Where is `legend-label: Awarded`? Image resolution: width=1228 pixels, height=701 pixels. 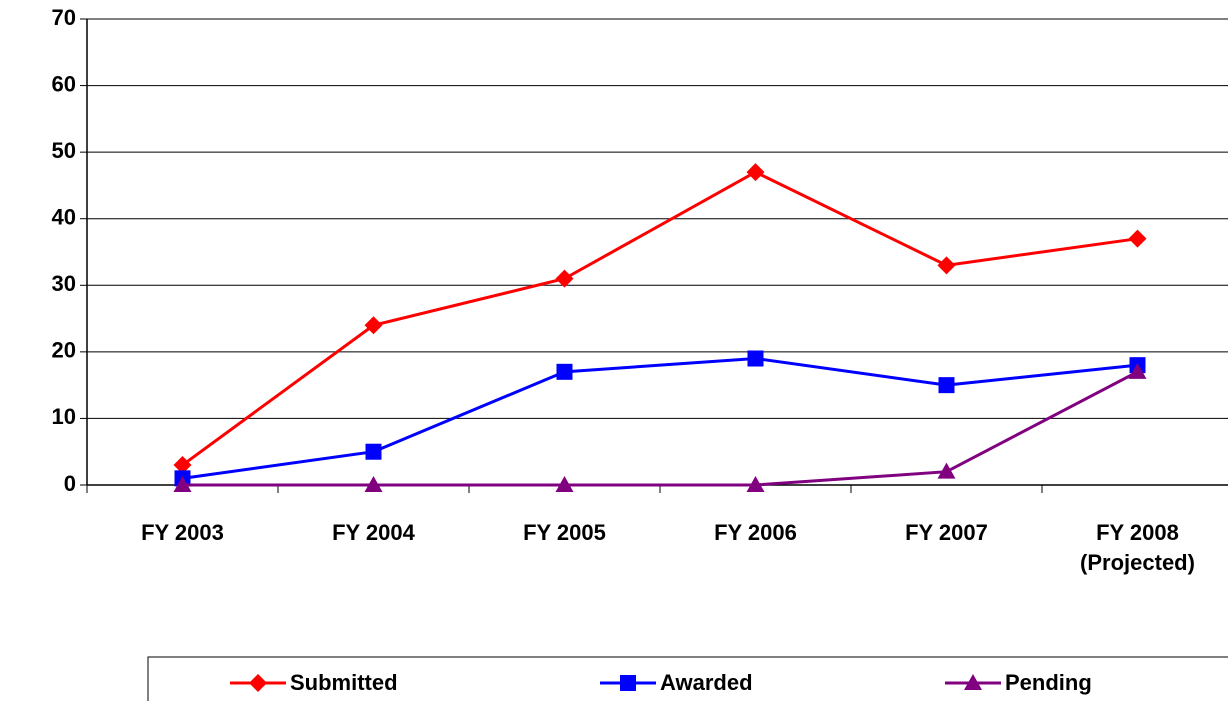 legend-label: Awarded is located at coordinates (706, 682).